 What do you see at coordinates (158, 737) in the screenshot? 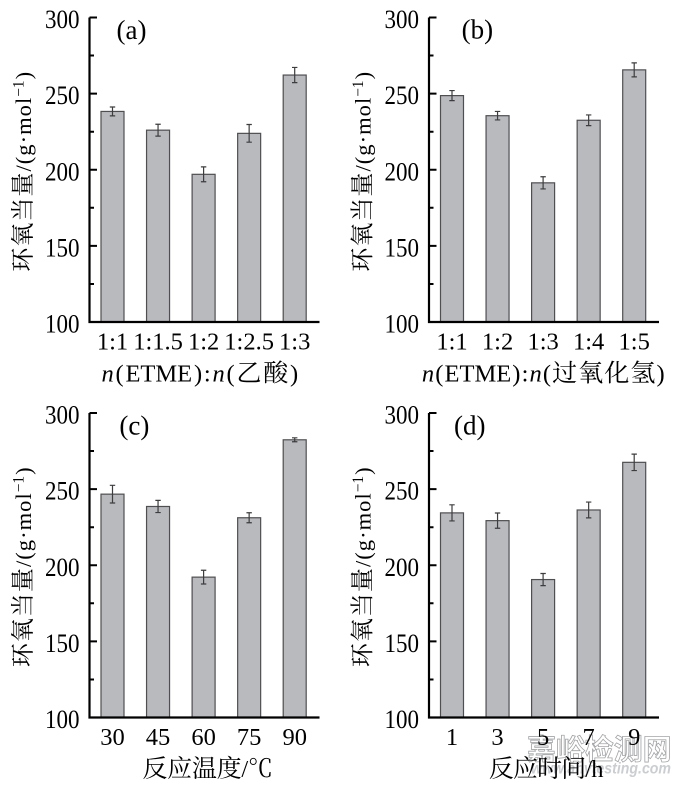
I see `svg-text: 45` at bounding box center [158, 737].